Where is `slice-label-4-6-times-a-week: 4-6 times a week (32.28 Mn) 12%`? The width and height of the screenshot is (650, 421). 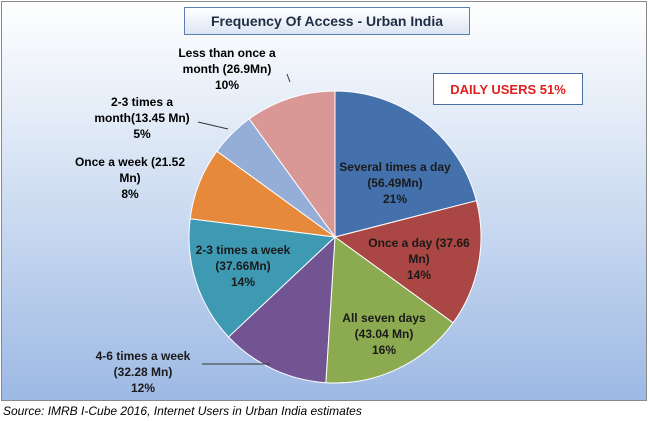 slice-label-4-6-times-a-week: 4-6 times a week (32.28 Mn) 12% is located at coordinates (143, 372).